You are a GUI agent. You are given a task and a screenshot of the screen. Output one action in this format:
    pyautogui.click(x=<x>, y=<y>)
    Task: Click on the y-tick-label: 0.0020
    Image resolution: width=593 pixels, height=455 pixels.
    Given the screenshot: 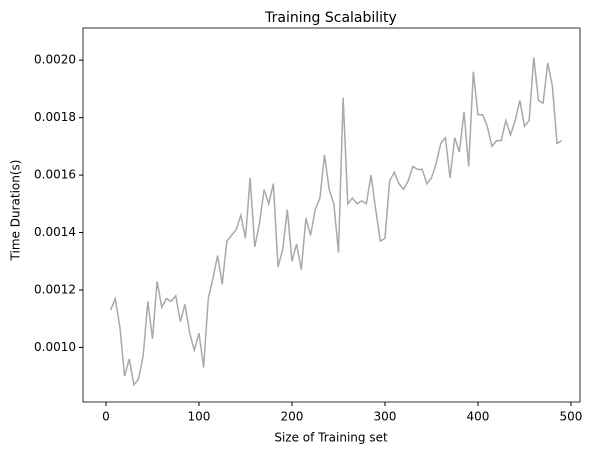 What is the action you would take?
    pyautogui.click(x=55, y=60)
    